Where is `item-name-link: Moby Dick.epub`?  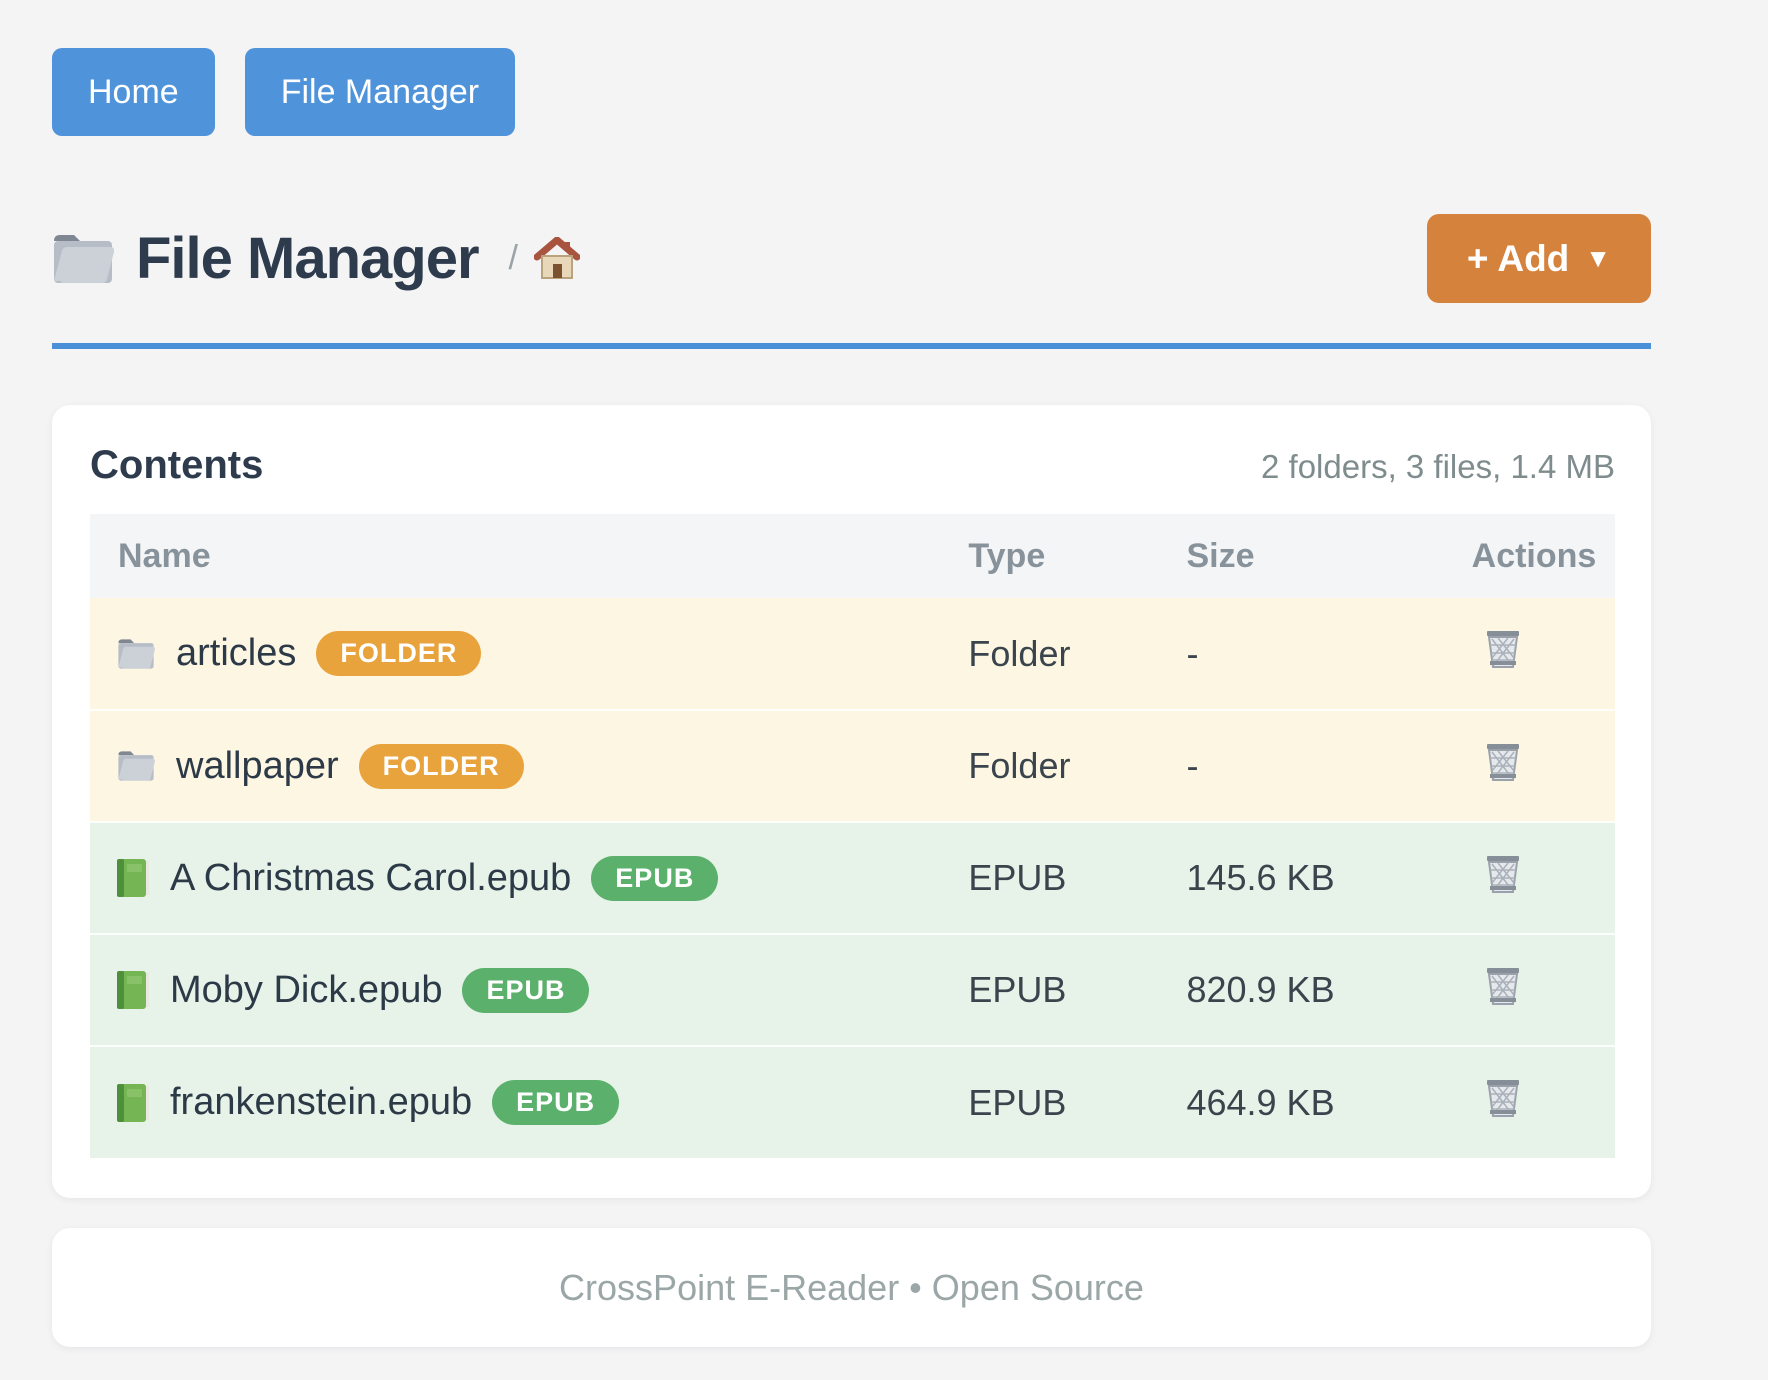
item-name-link: Moby Dick.epub is located at coordinates (306, 989).